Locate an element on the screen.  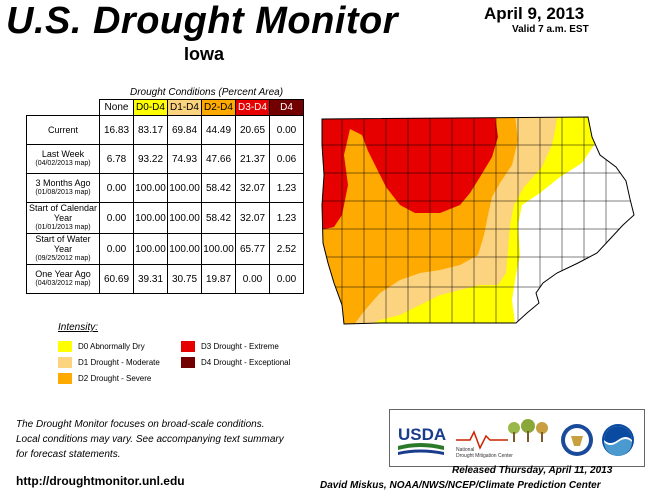
column-header-d1-d4: D1-D4 is located at coordinates (184, 107).